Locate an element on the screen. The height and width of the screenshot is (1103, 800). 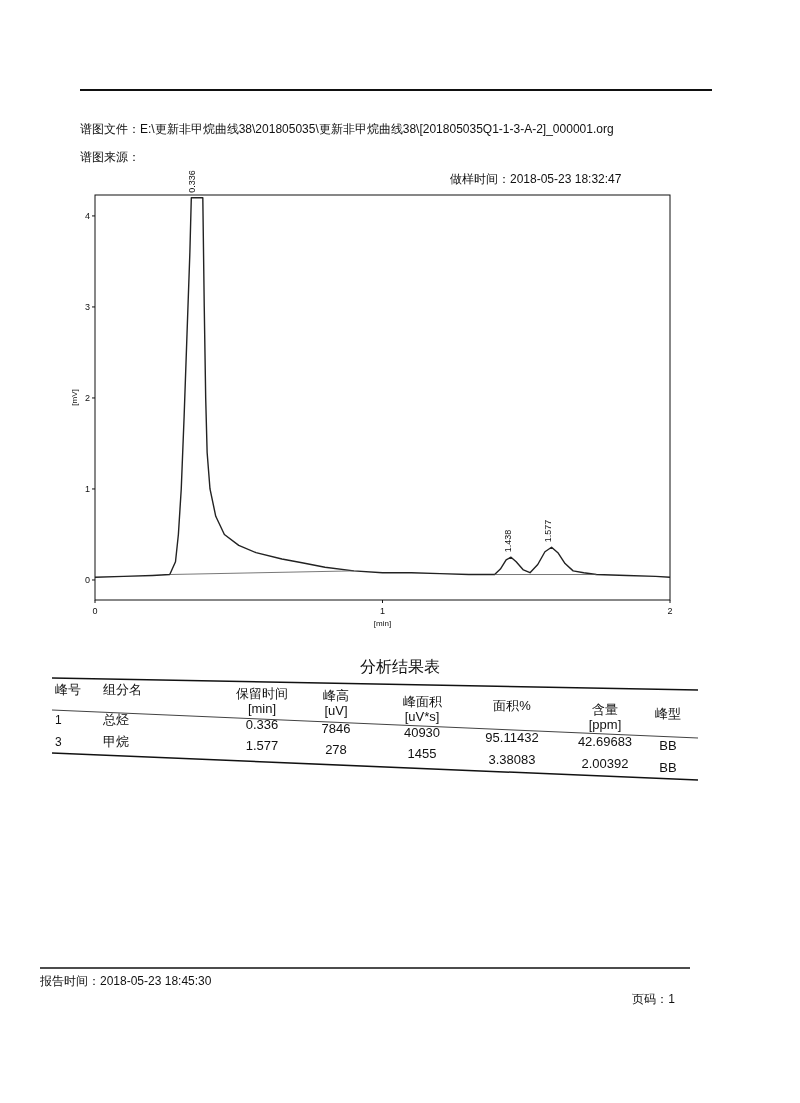
text: 7846 is located at coordinates (336, 728).